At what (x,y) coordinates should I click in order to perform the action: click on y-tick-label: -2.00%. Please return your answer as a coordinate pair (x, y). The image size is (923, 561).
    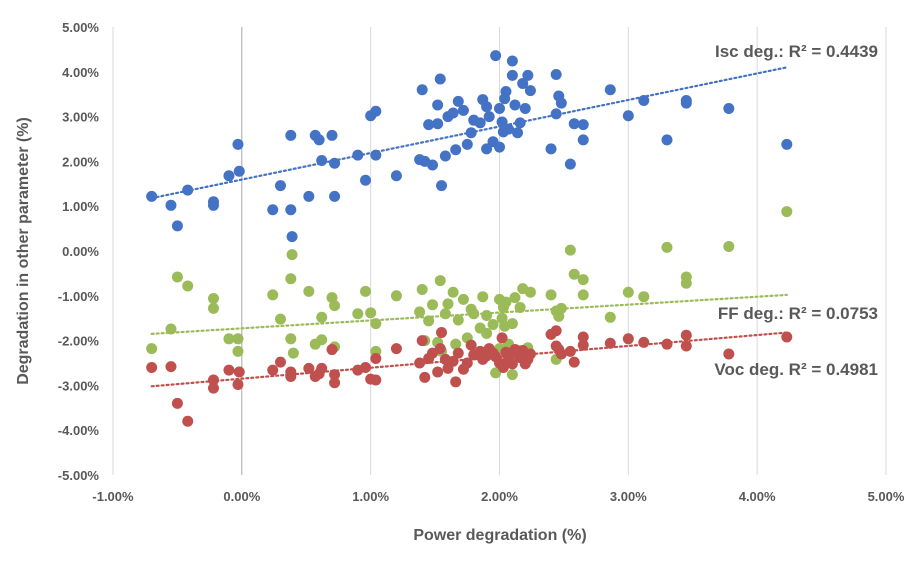
    Looking at the image, I should click on (79, 341).